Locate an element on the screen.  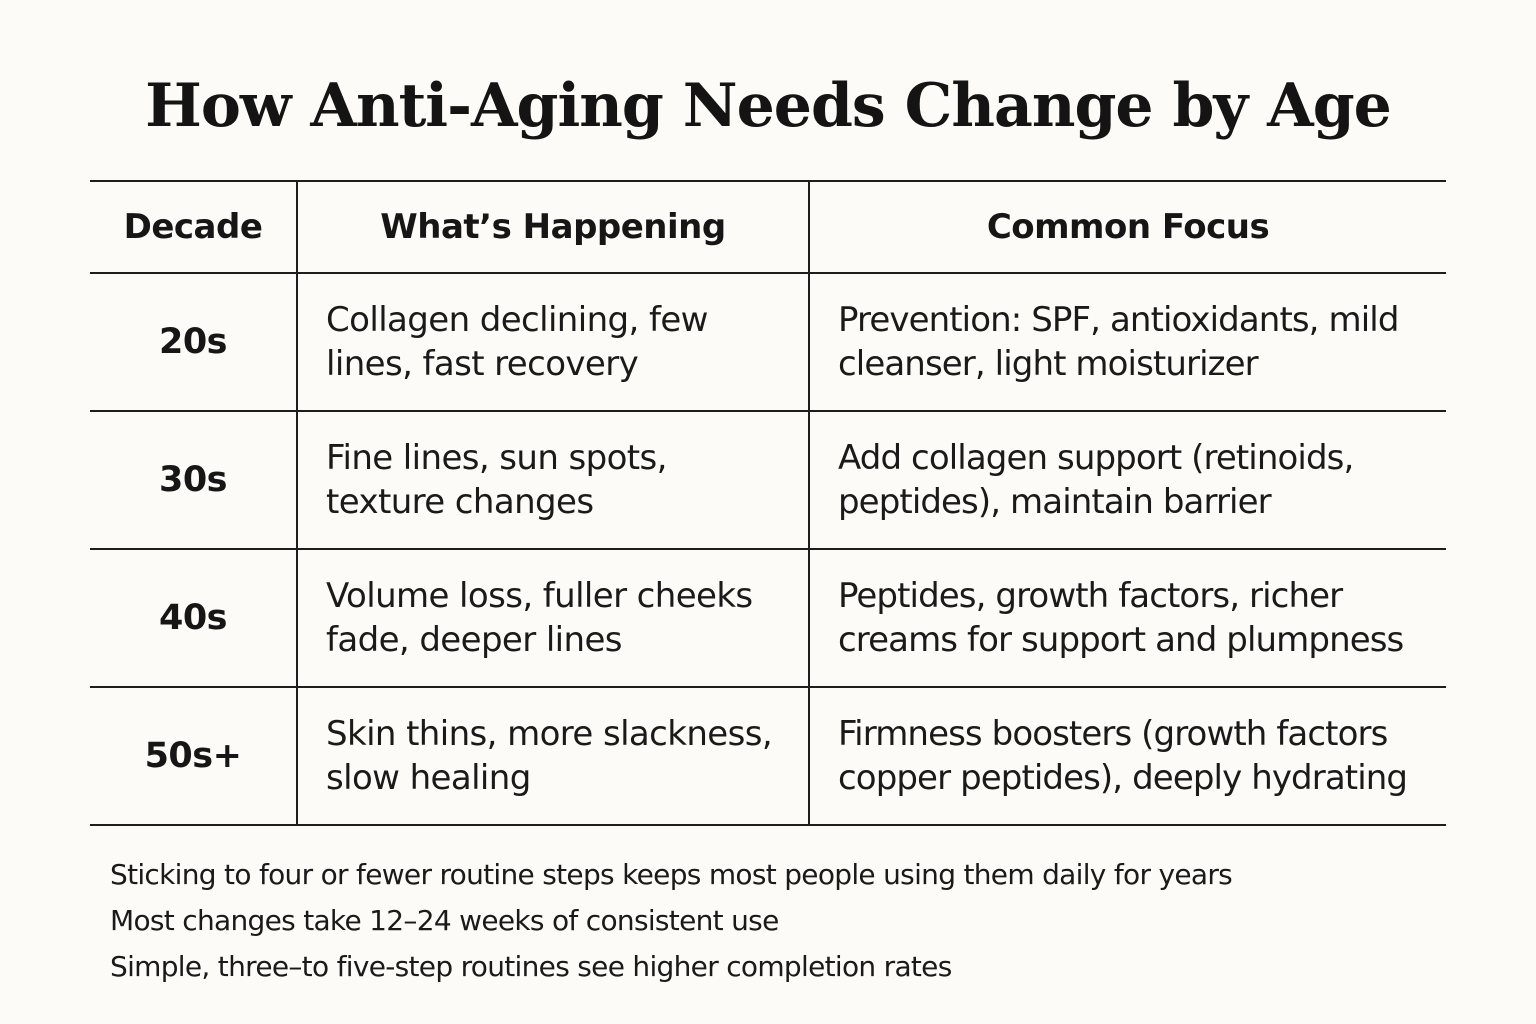
decade-cell: 30s is located at coordinates (194, 480).